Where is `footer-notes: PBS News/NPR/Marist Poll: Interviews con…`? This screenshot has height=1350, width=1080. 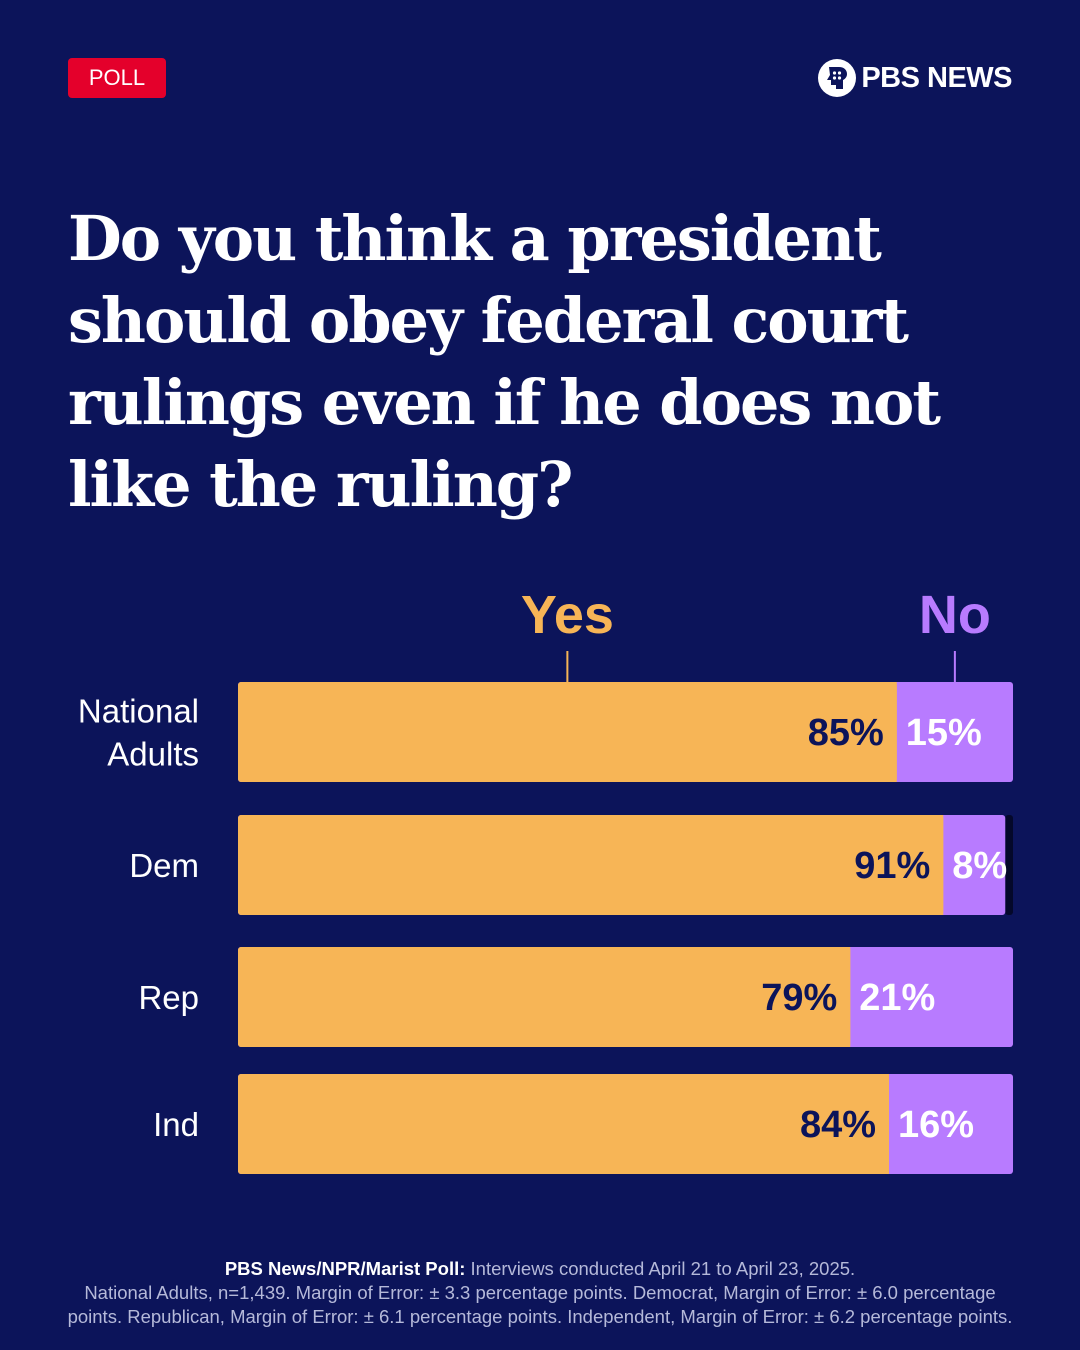 footer-notes: PBS News/NPR/Marist Poll: Interviews con… is located at coordinates (540, 1293).